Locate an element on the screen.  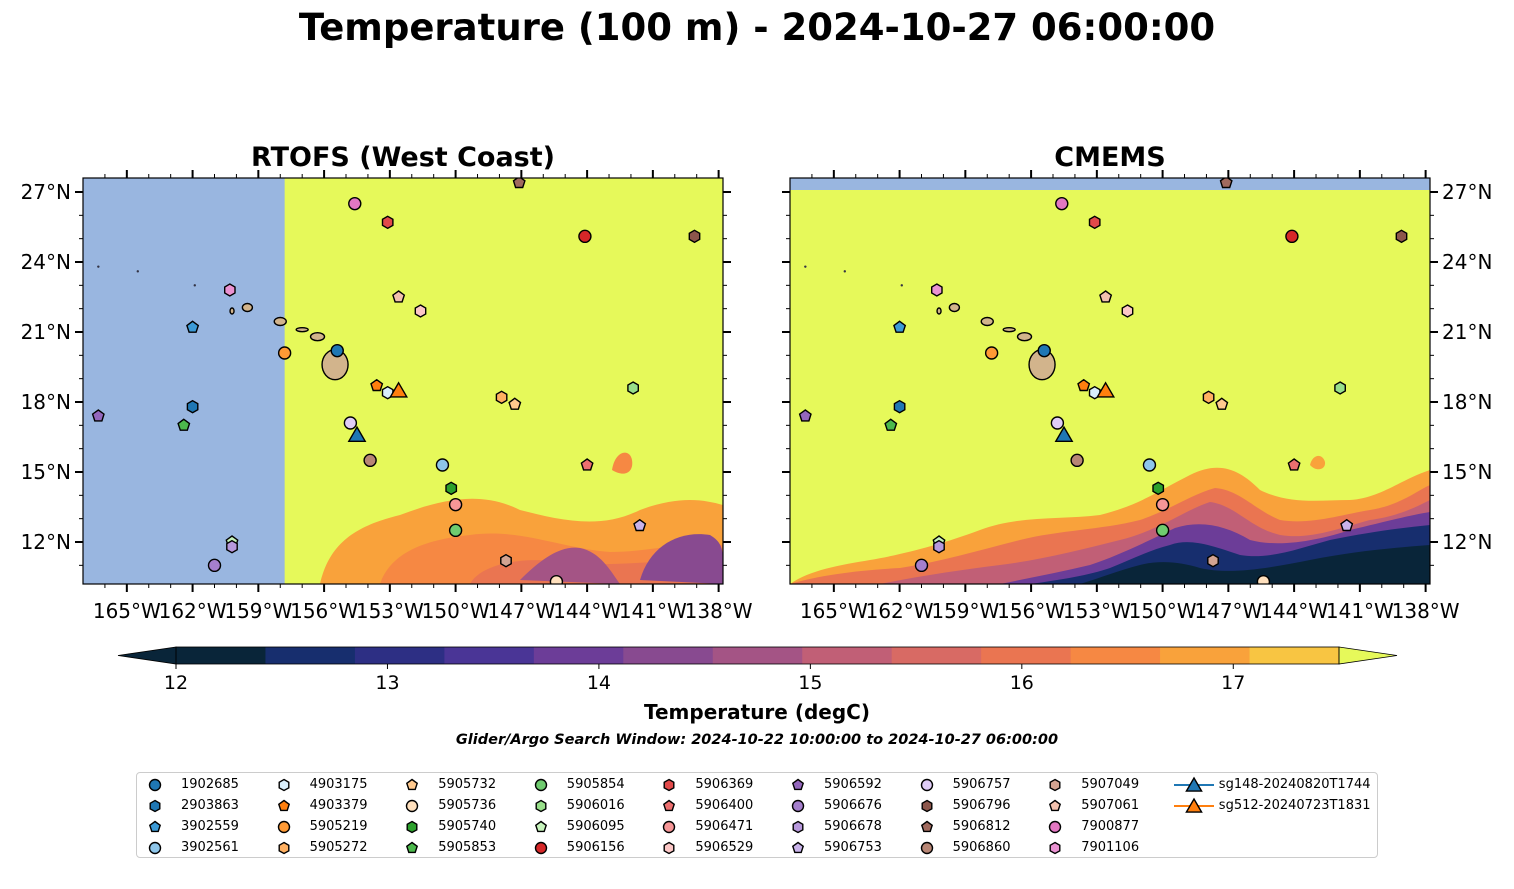
colorbar-extend-low is located at coordinates (147, 655).